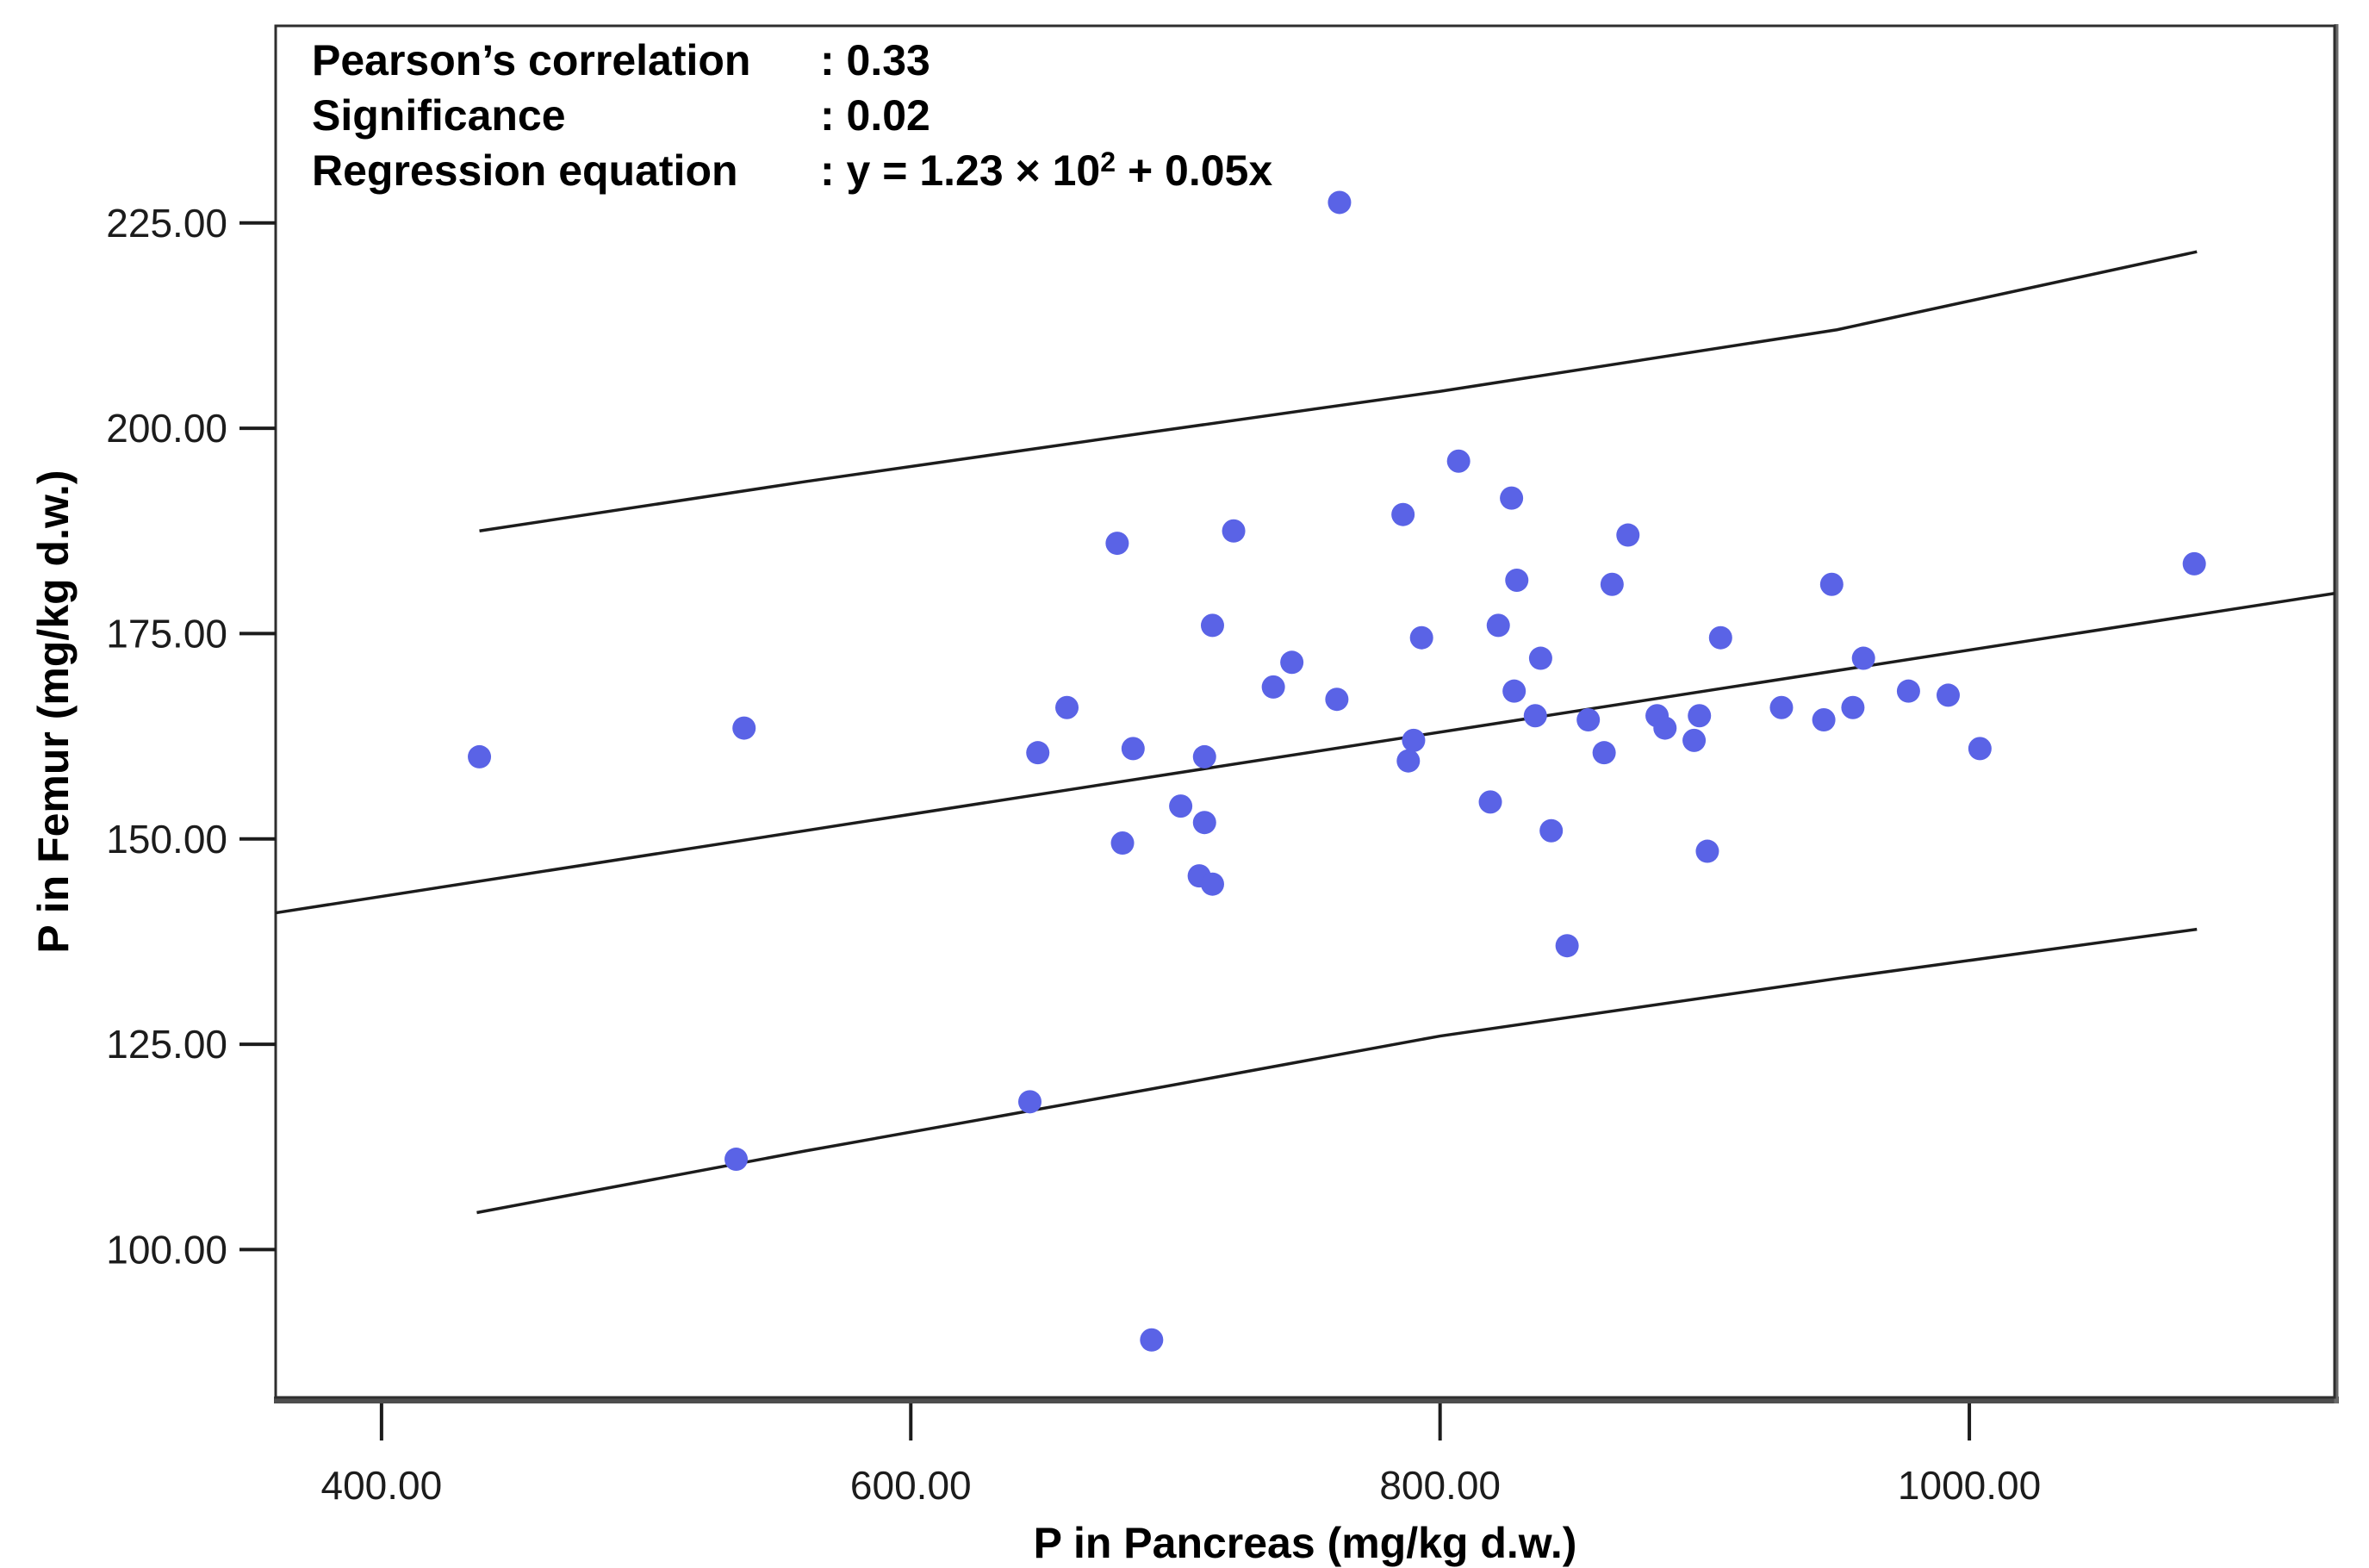 Image resolution: width=2369 pixels, height=1568 pixels. Describe the element at coordinates (1108, 162) in the screenshot. I see `equation-exponent: 2` at that location.